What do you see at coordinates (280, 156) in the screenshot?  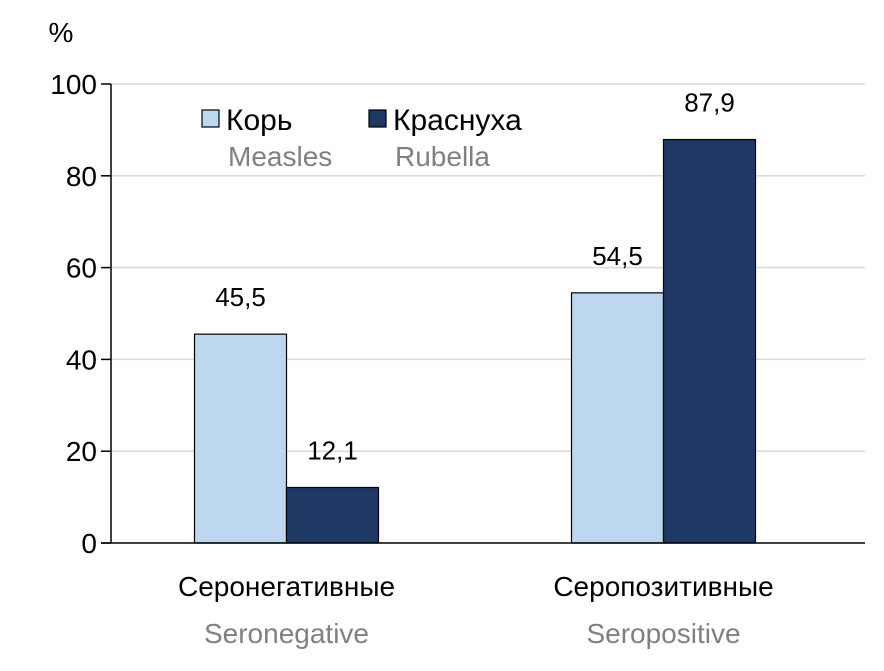 I see `legend-sublabel: Measles` at bounding box center [280, 156].